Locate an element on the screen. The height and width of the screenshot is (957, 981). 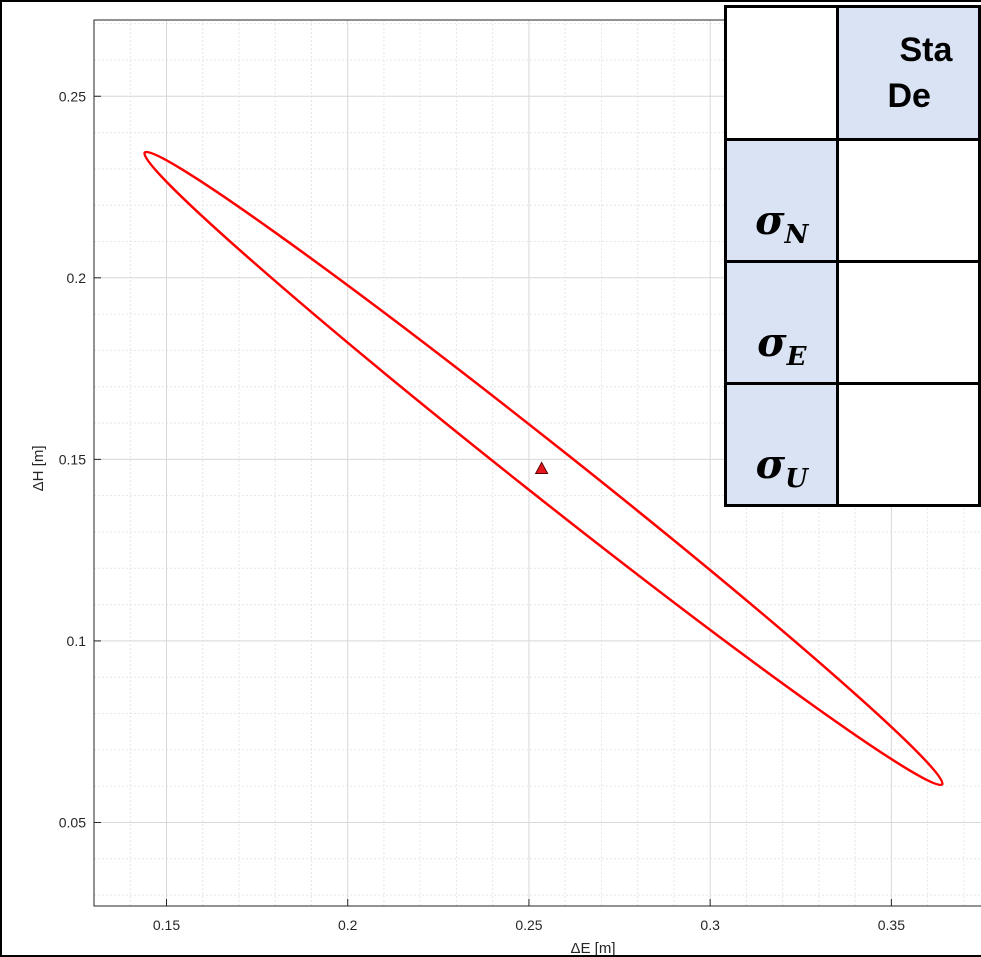
row-label-sigma-u: σU is located at coordinates (781, 444).